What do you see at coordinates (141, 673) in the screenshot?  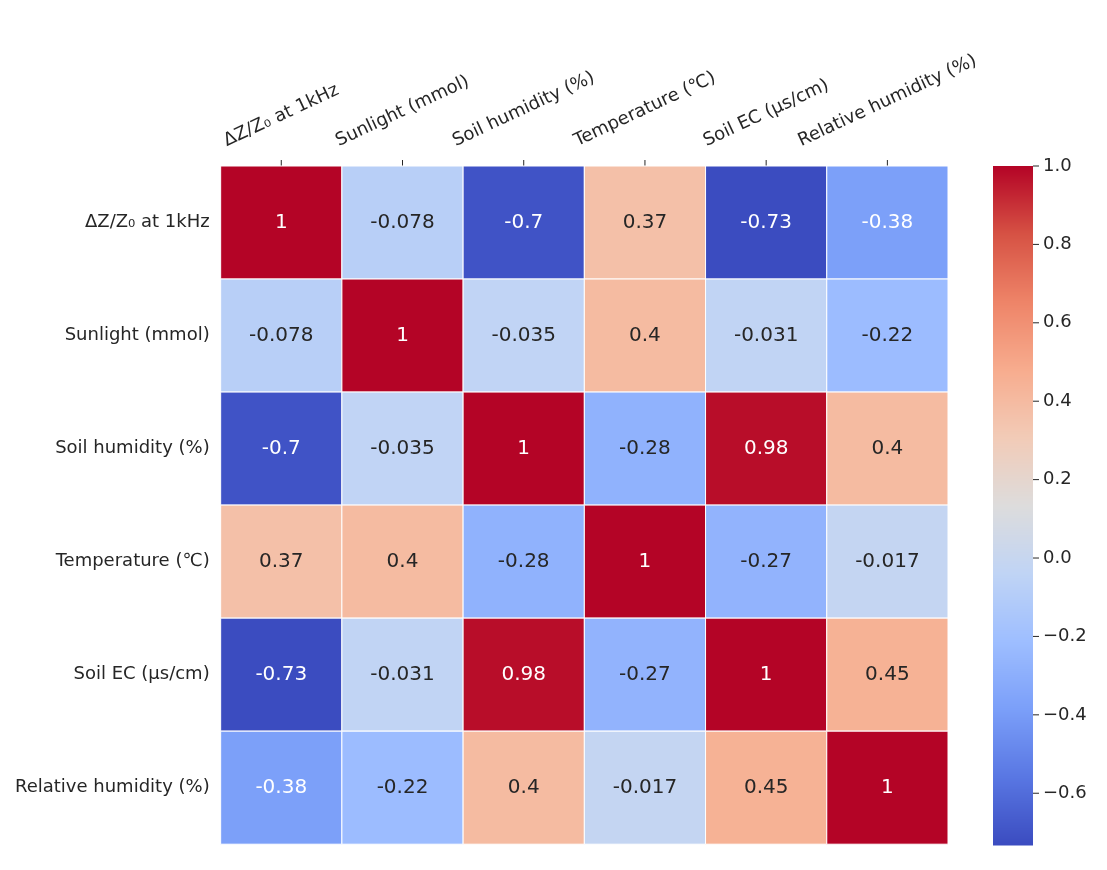 I see `y-tick-label: Soil EC (μs/cm)` at bounding box center [141, 673].